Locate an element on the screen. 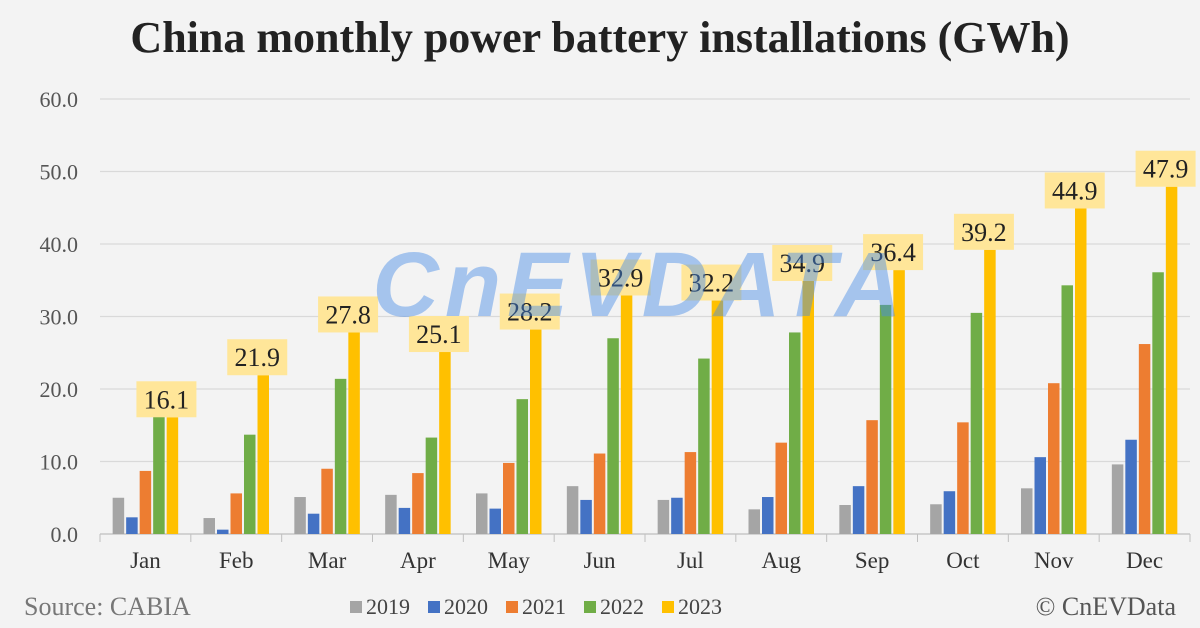  legend: 2019 2020 2021 2022 2023 is located at coordinates (536, 607).